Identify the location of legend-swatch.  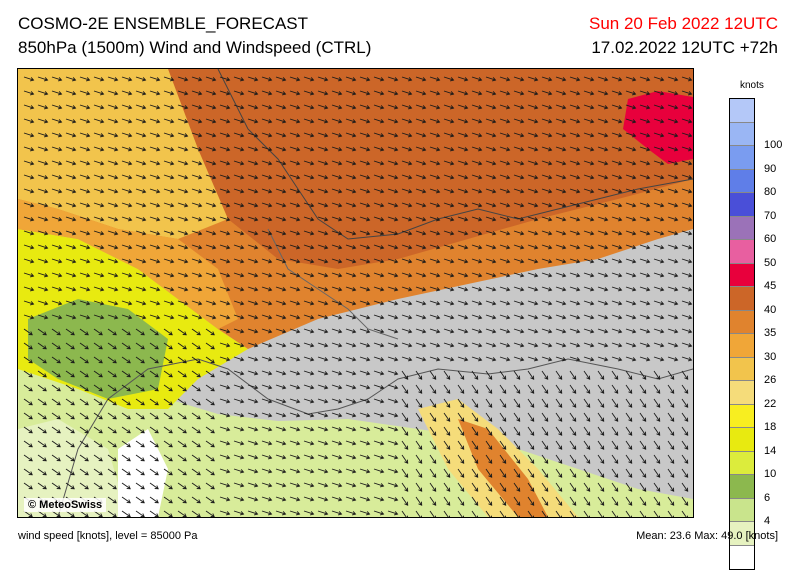
(742, 181).